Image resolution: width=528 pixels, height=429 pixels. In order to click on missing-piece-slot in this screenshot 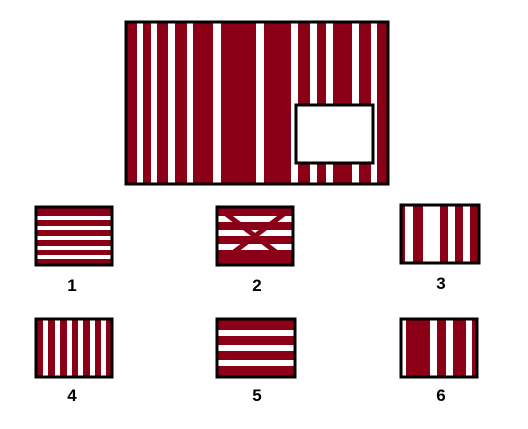, I will do `click(334, 134)`.